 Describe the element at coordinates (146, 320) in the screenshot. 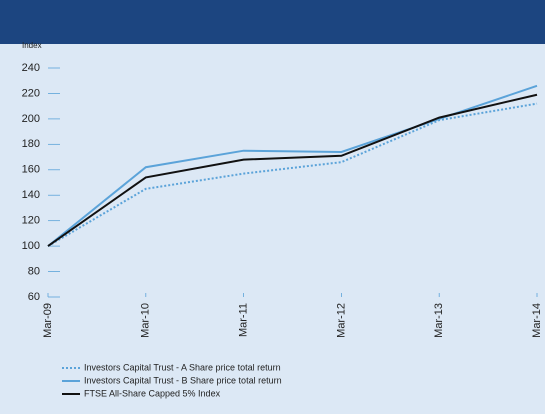

I see `x-tick-label: Mar-10` at that location.